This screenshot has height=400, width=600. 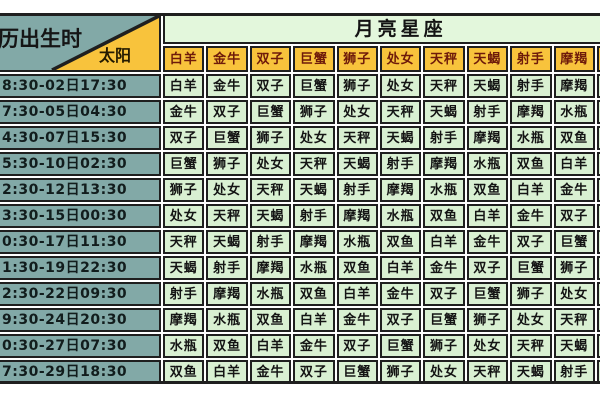 I want to click on birth-time-cell: 2:30-12日13:30, so click(x=80, y=190).